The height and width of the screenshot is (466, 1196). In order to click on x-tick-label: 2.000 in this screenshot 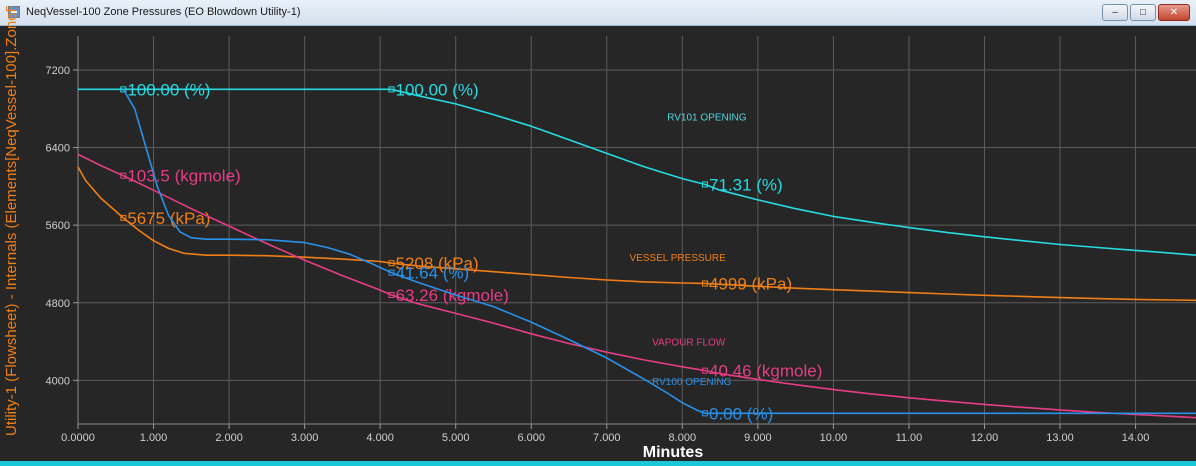, I will do `click(229, 438)`.